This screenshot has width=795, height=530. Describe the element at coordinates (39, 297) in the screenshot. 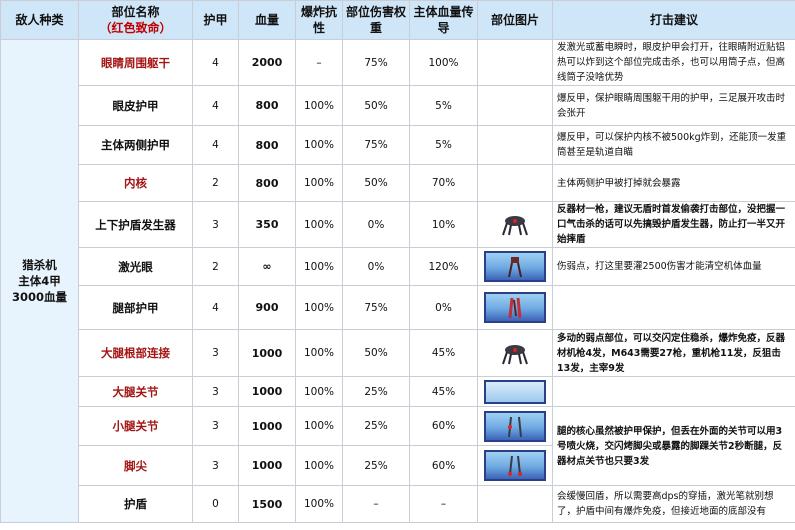

I see `enemy-desc-hp: 3000血量` at that location.